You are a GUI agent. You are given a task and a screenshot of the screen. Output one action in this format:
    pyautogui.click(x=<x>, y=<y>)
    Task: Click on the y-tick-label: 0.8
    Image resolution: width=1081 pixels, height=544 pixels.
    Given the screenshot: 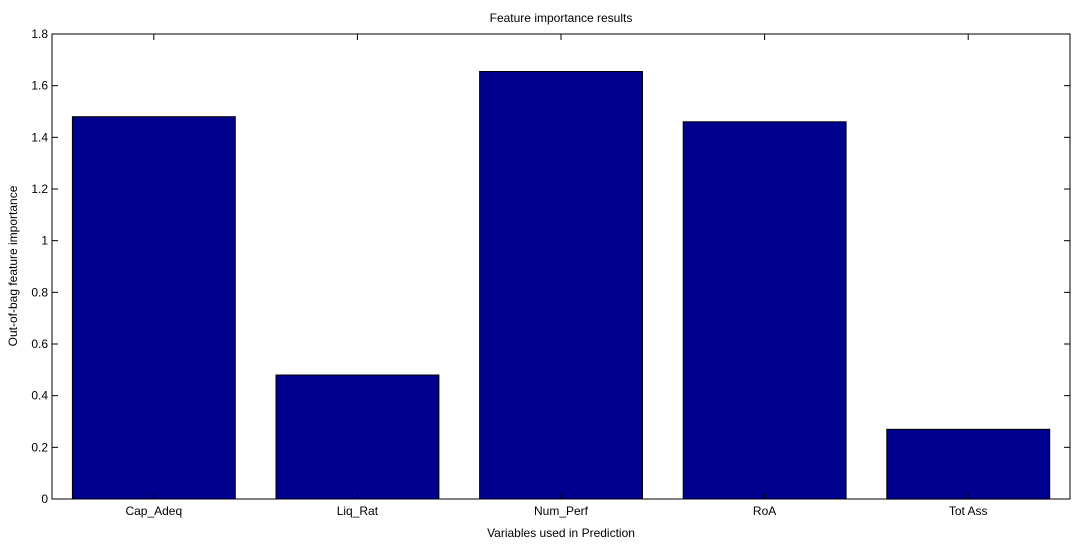 What is the action you would take?
    pyautogui.click(x=39, y=292)
    